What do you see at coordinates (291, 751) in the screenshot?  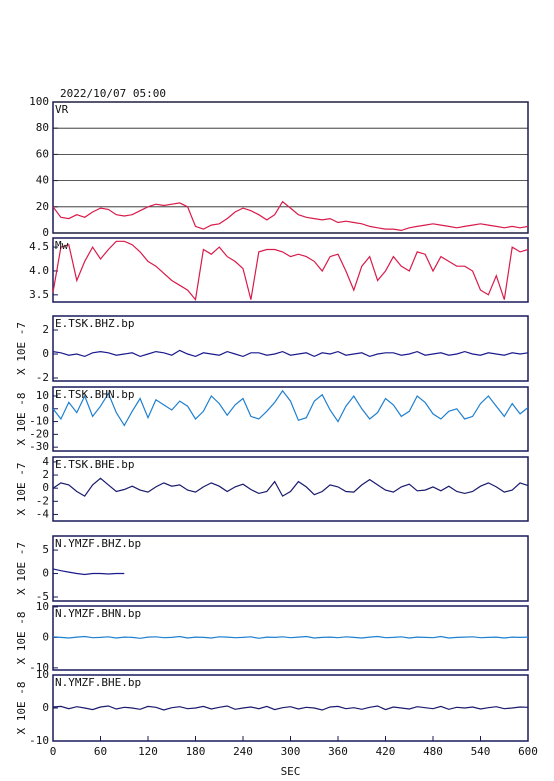 I see `x-tick-label: 300` at bounding box center [291, 751].